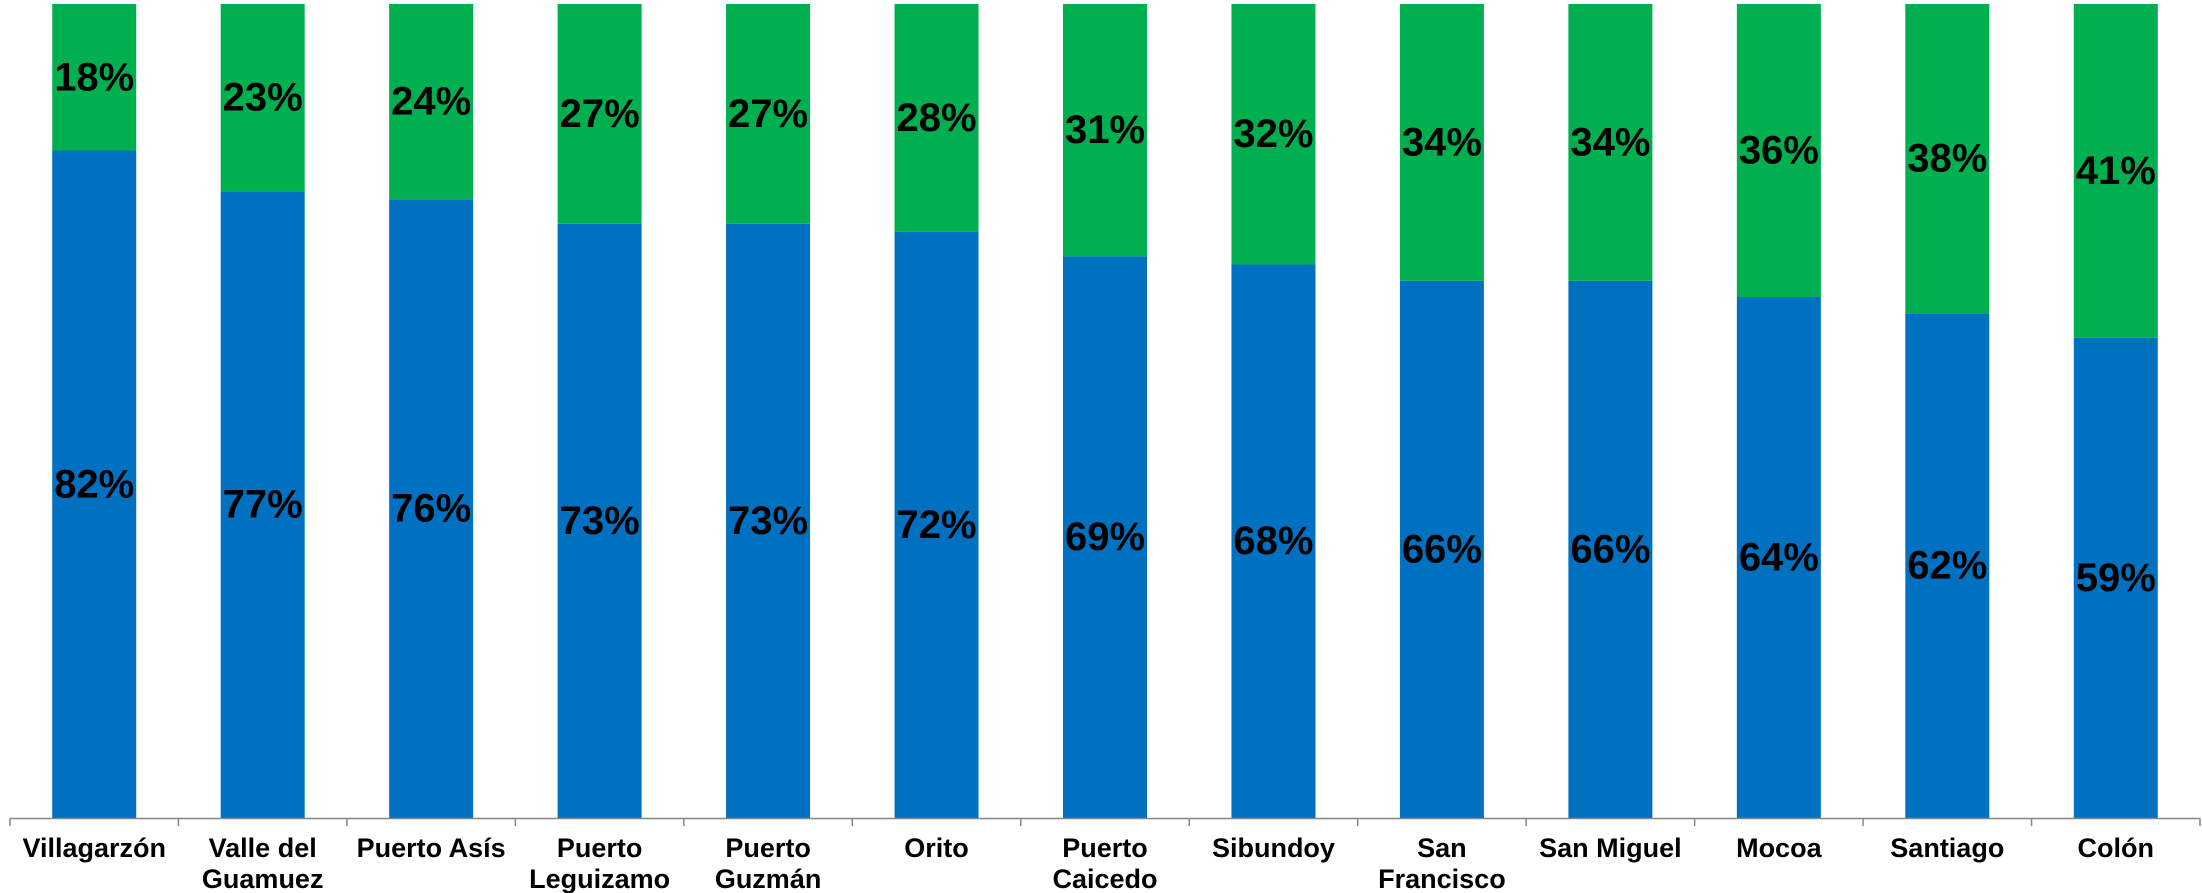 Image resolution: width=2202 pixels, height=893 pixels. I want to click on data-label-s1-0: 18%, so click(94, 77).